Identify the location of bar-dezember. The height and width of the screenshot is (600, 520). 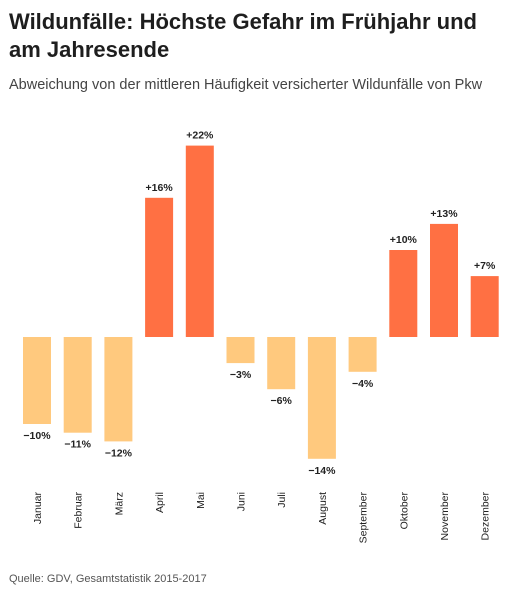
(484, 306).